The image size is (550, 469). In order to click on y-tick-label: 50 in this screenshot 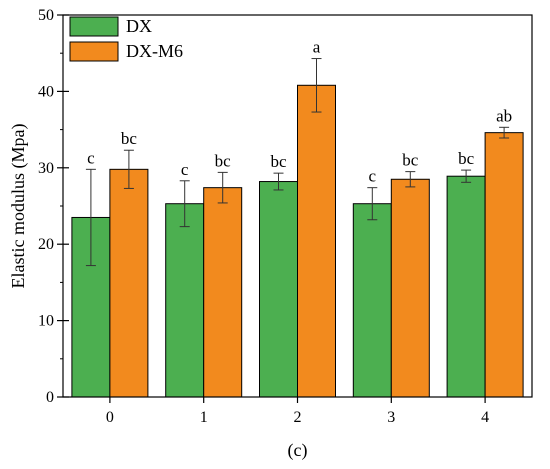, I will do `click(46, 15)`.